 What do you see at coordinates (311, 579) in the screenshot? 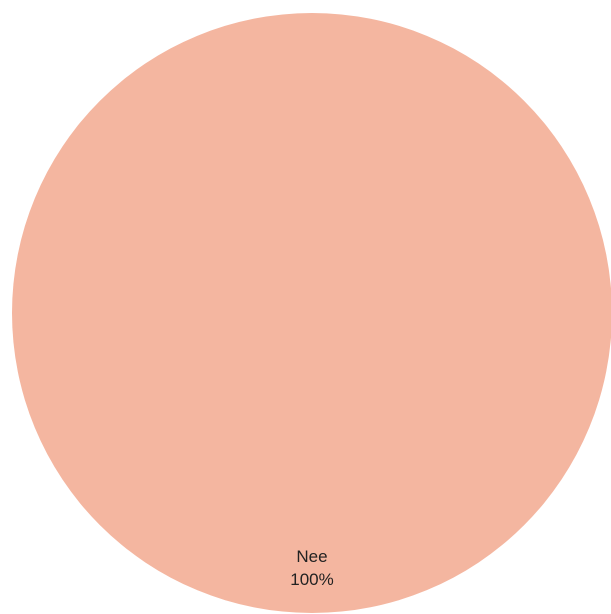
I see `pie-slice-percent-label: 100%` at bounding box center [311, 579].